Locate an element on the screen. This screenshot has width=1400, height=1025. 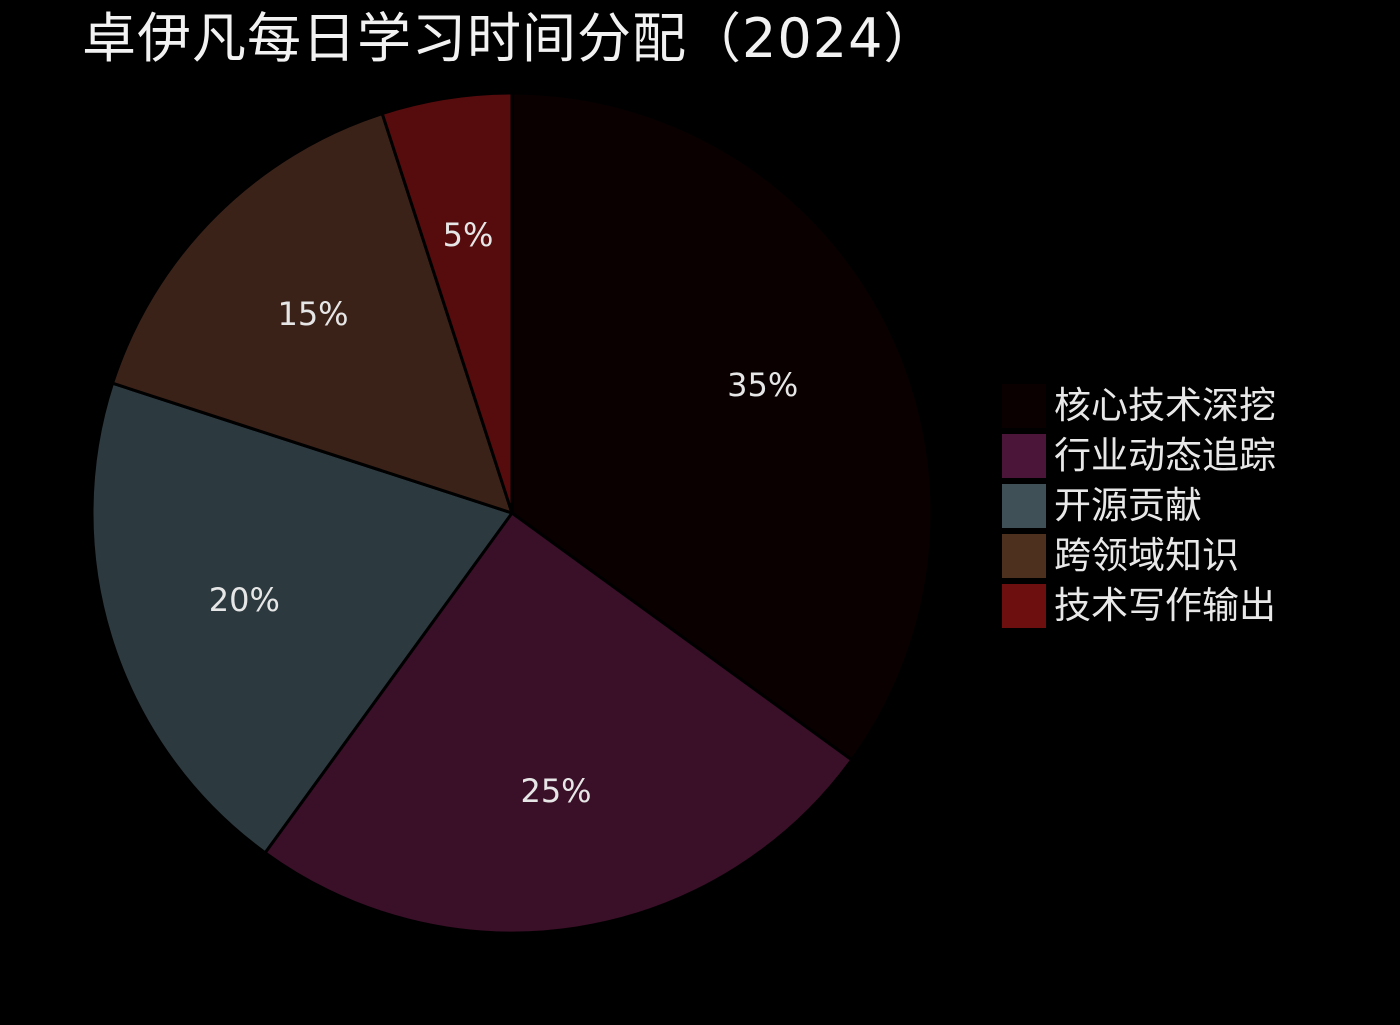
legend-label: 核心技术深挖 is located at coordinates (1165, 405).